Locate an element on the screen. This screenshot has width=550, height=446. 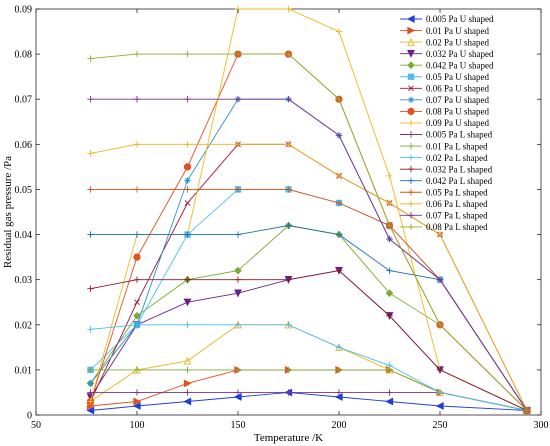
x-tick-label: 150 is located at coordinates (238, 425).